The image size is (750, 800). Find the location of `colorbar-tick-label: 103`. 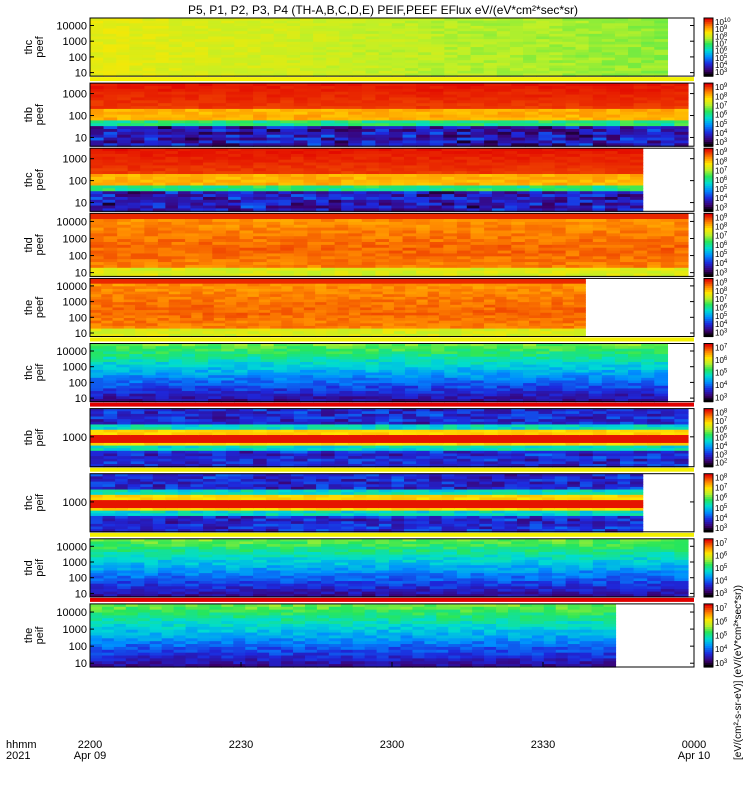

colorbar-tick-label: 103 is located at coordinates (721, 272).